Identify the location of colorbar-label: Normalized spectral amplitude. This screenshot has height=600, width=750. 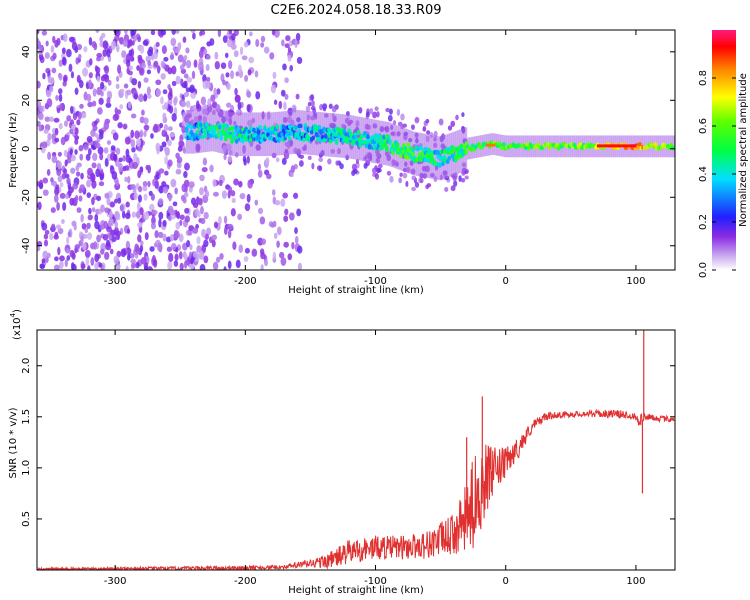
(743, 150).